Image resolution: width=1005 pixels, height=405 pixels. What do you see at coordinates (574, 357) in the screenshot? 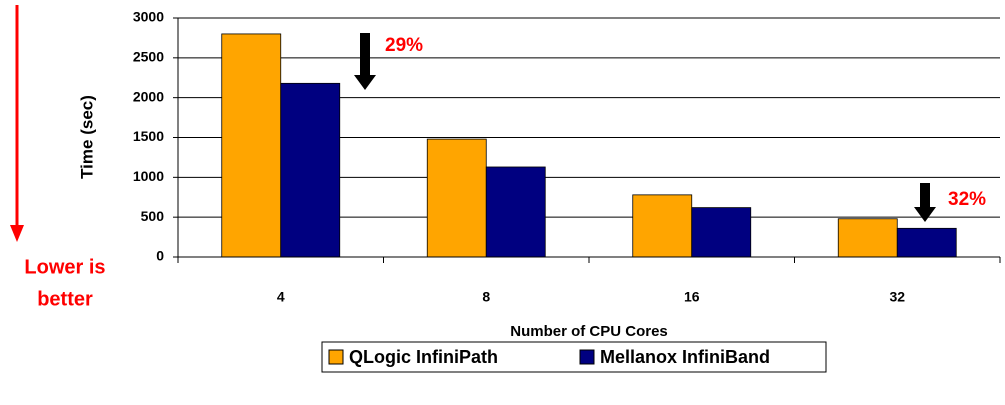
I see `legend-box` at bounding box center [574, 357].